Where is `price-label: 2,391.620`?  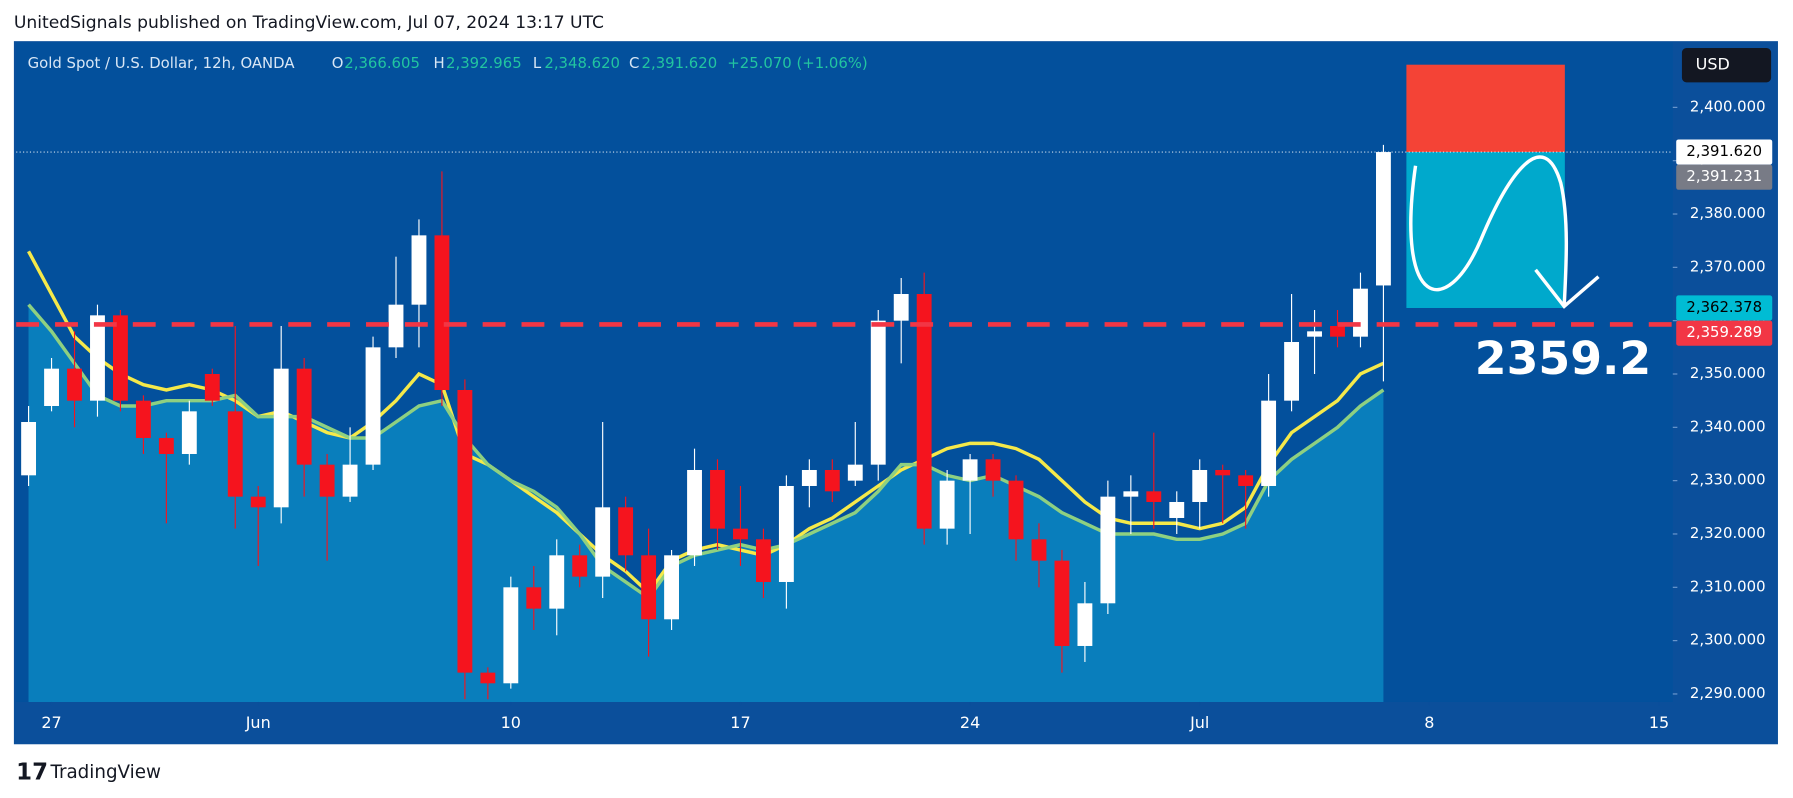
price-label: 2,391.620 is located at coordinates (1724, 151).